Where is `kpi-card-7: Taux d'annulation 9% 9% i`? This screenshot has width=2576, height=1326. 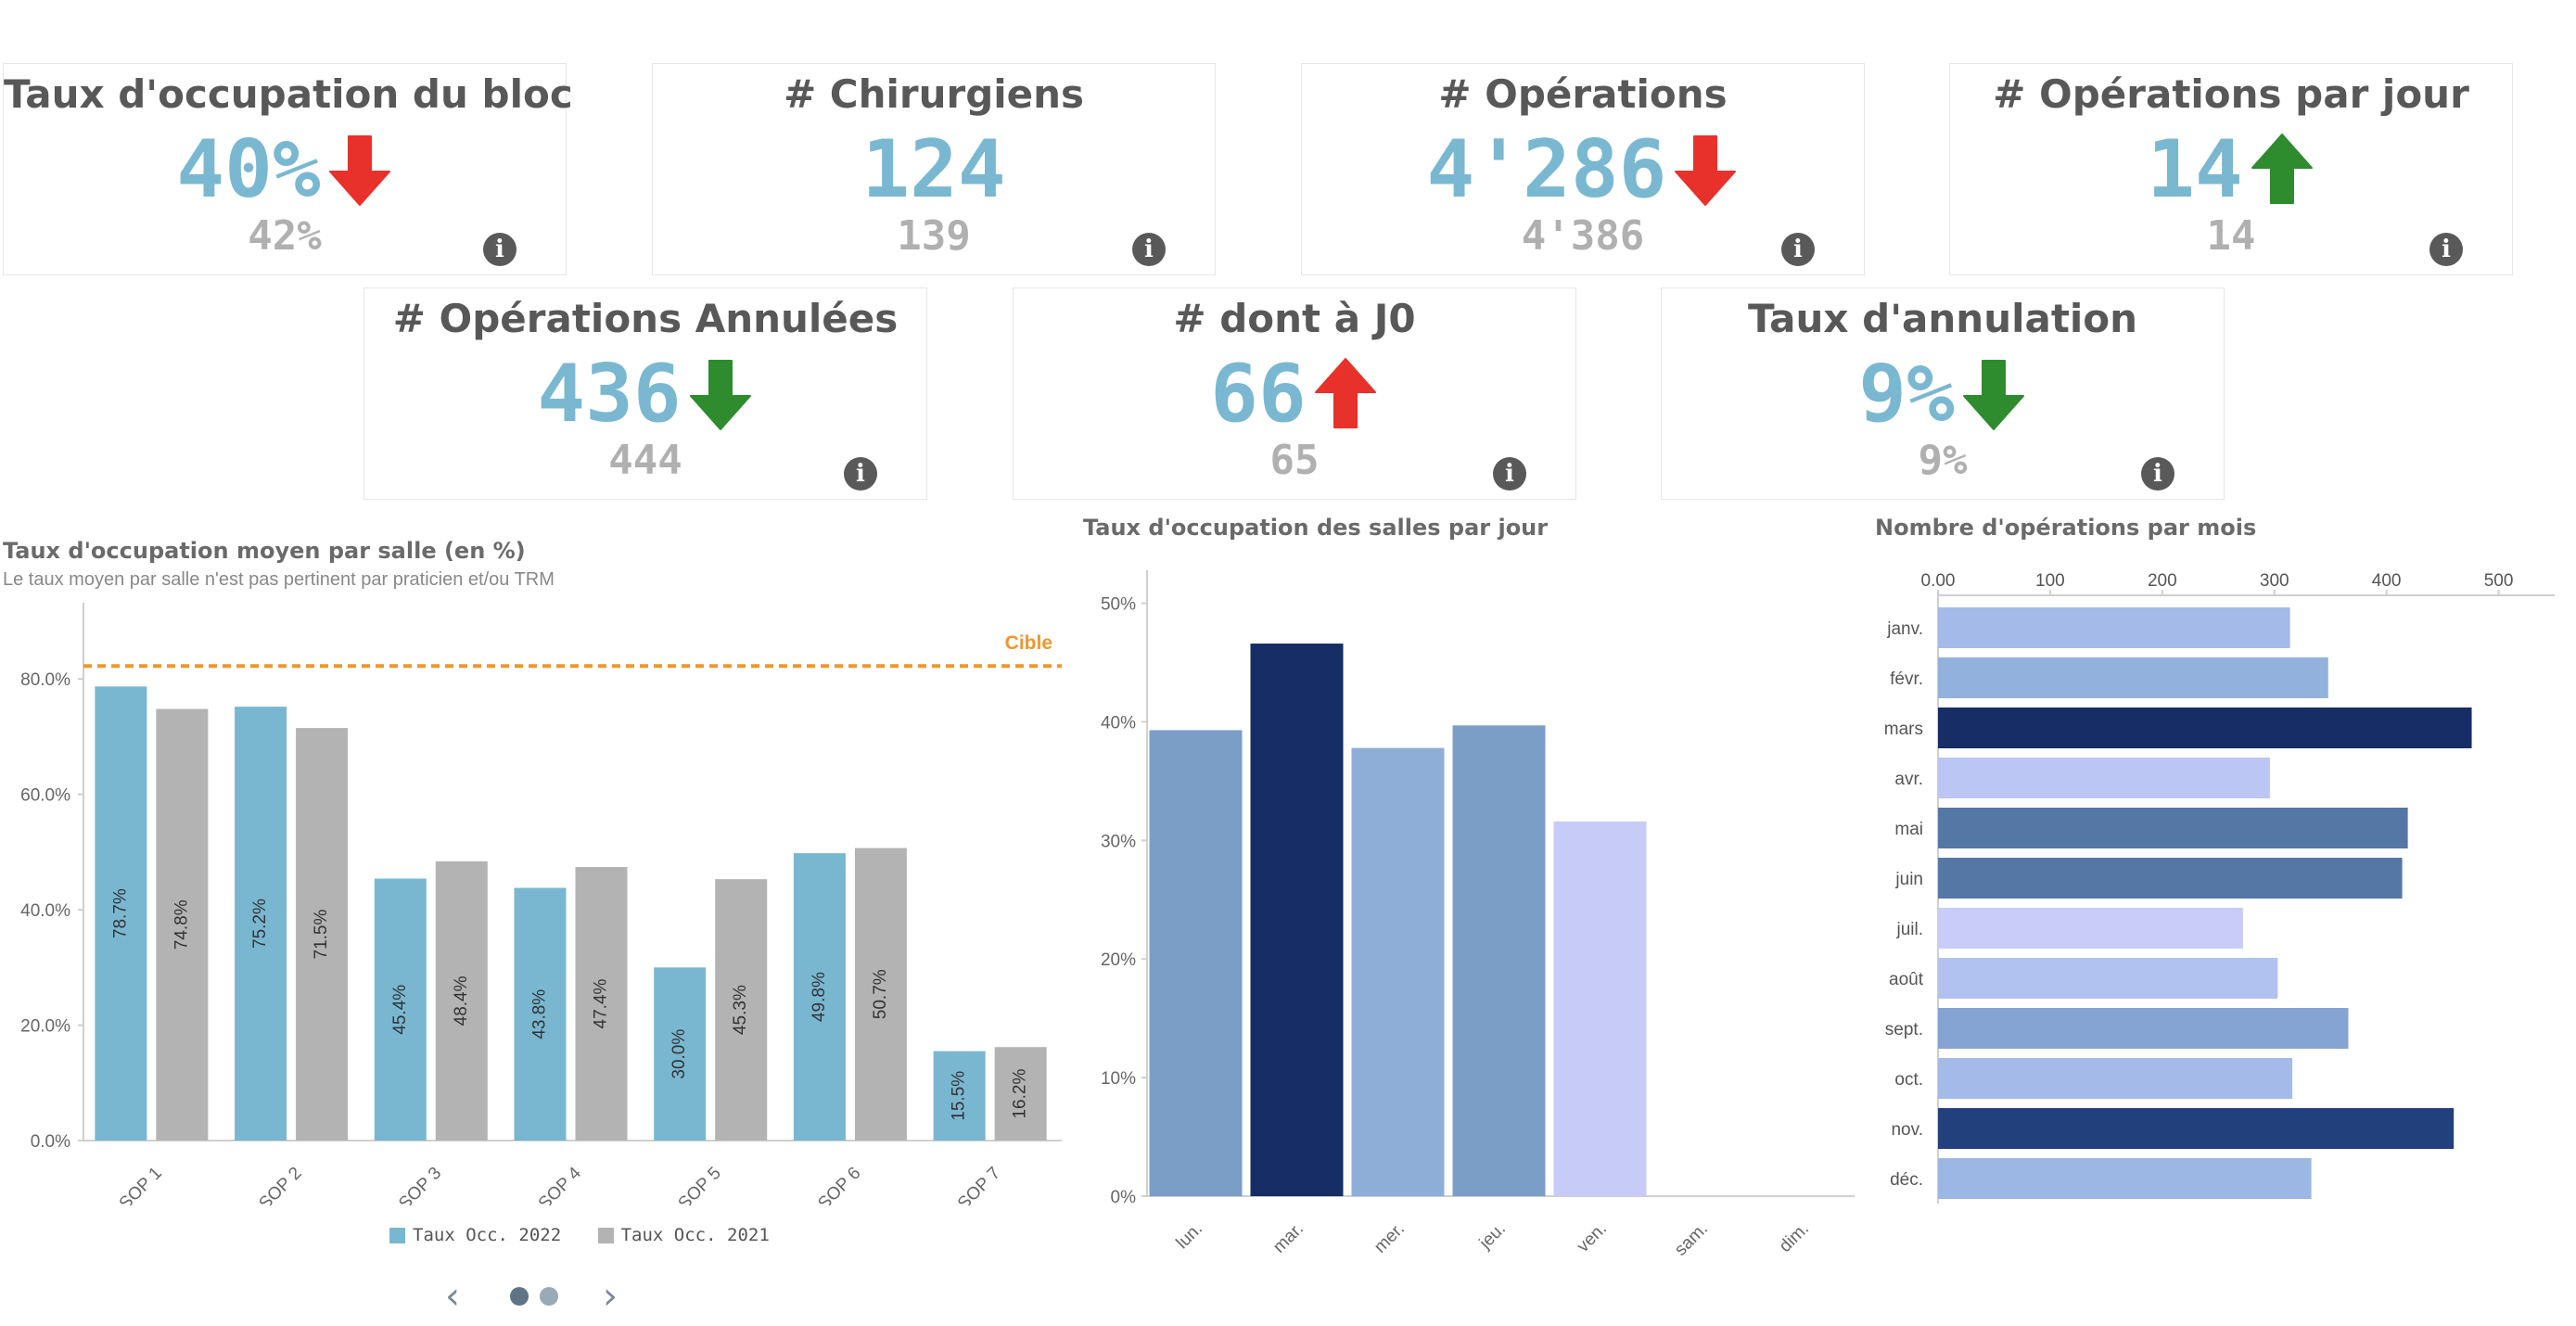
kpi-card-7: Taux d'annulation 9% 9% i is located at coordinates (1943, 393).